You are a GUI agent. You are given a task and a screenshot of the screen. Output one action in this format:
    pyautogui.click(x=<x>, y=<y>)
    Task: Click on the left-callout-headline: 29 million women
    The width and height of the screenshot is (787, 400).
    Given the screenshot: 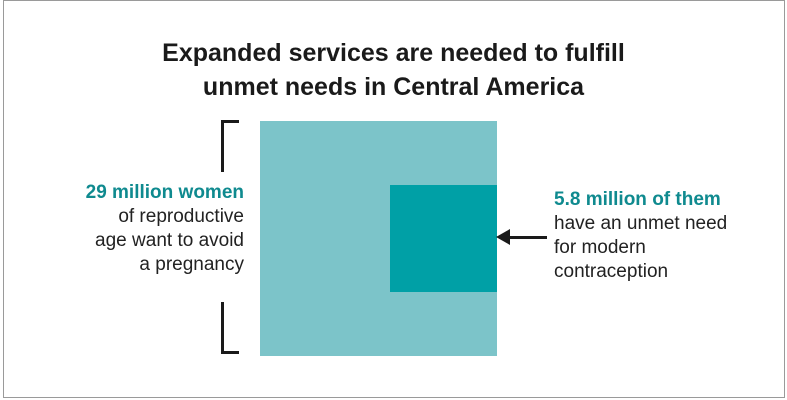 What is the action you would take?
    pyautogui.click(x=164, y=192)
    